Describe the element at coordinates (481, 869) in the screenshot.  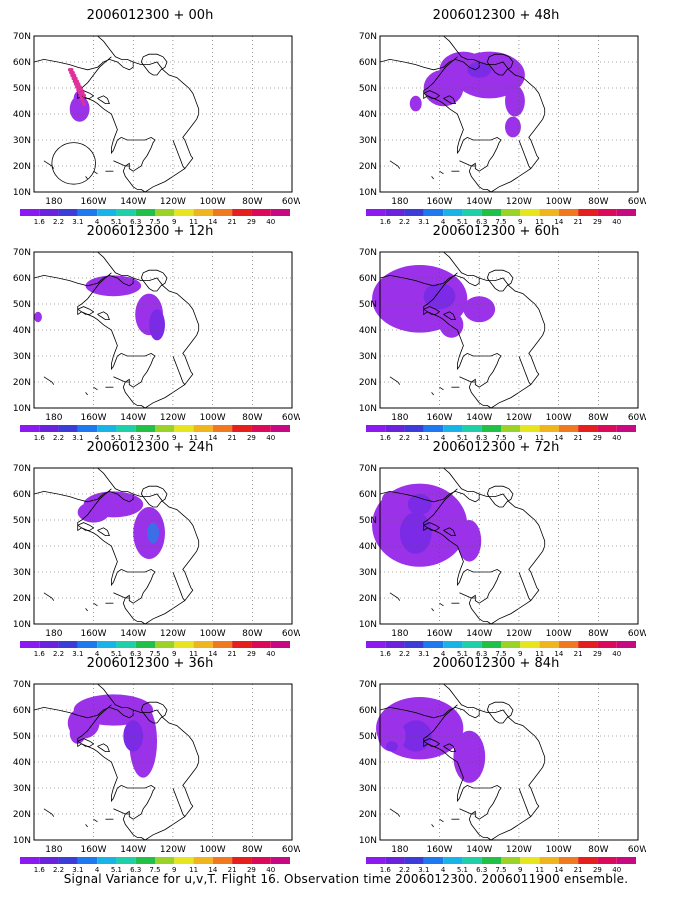
I see `colorbar-label: 6.3` at that location.